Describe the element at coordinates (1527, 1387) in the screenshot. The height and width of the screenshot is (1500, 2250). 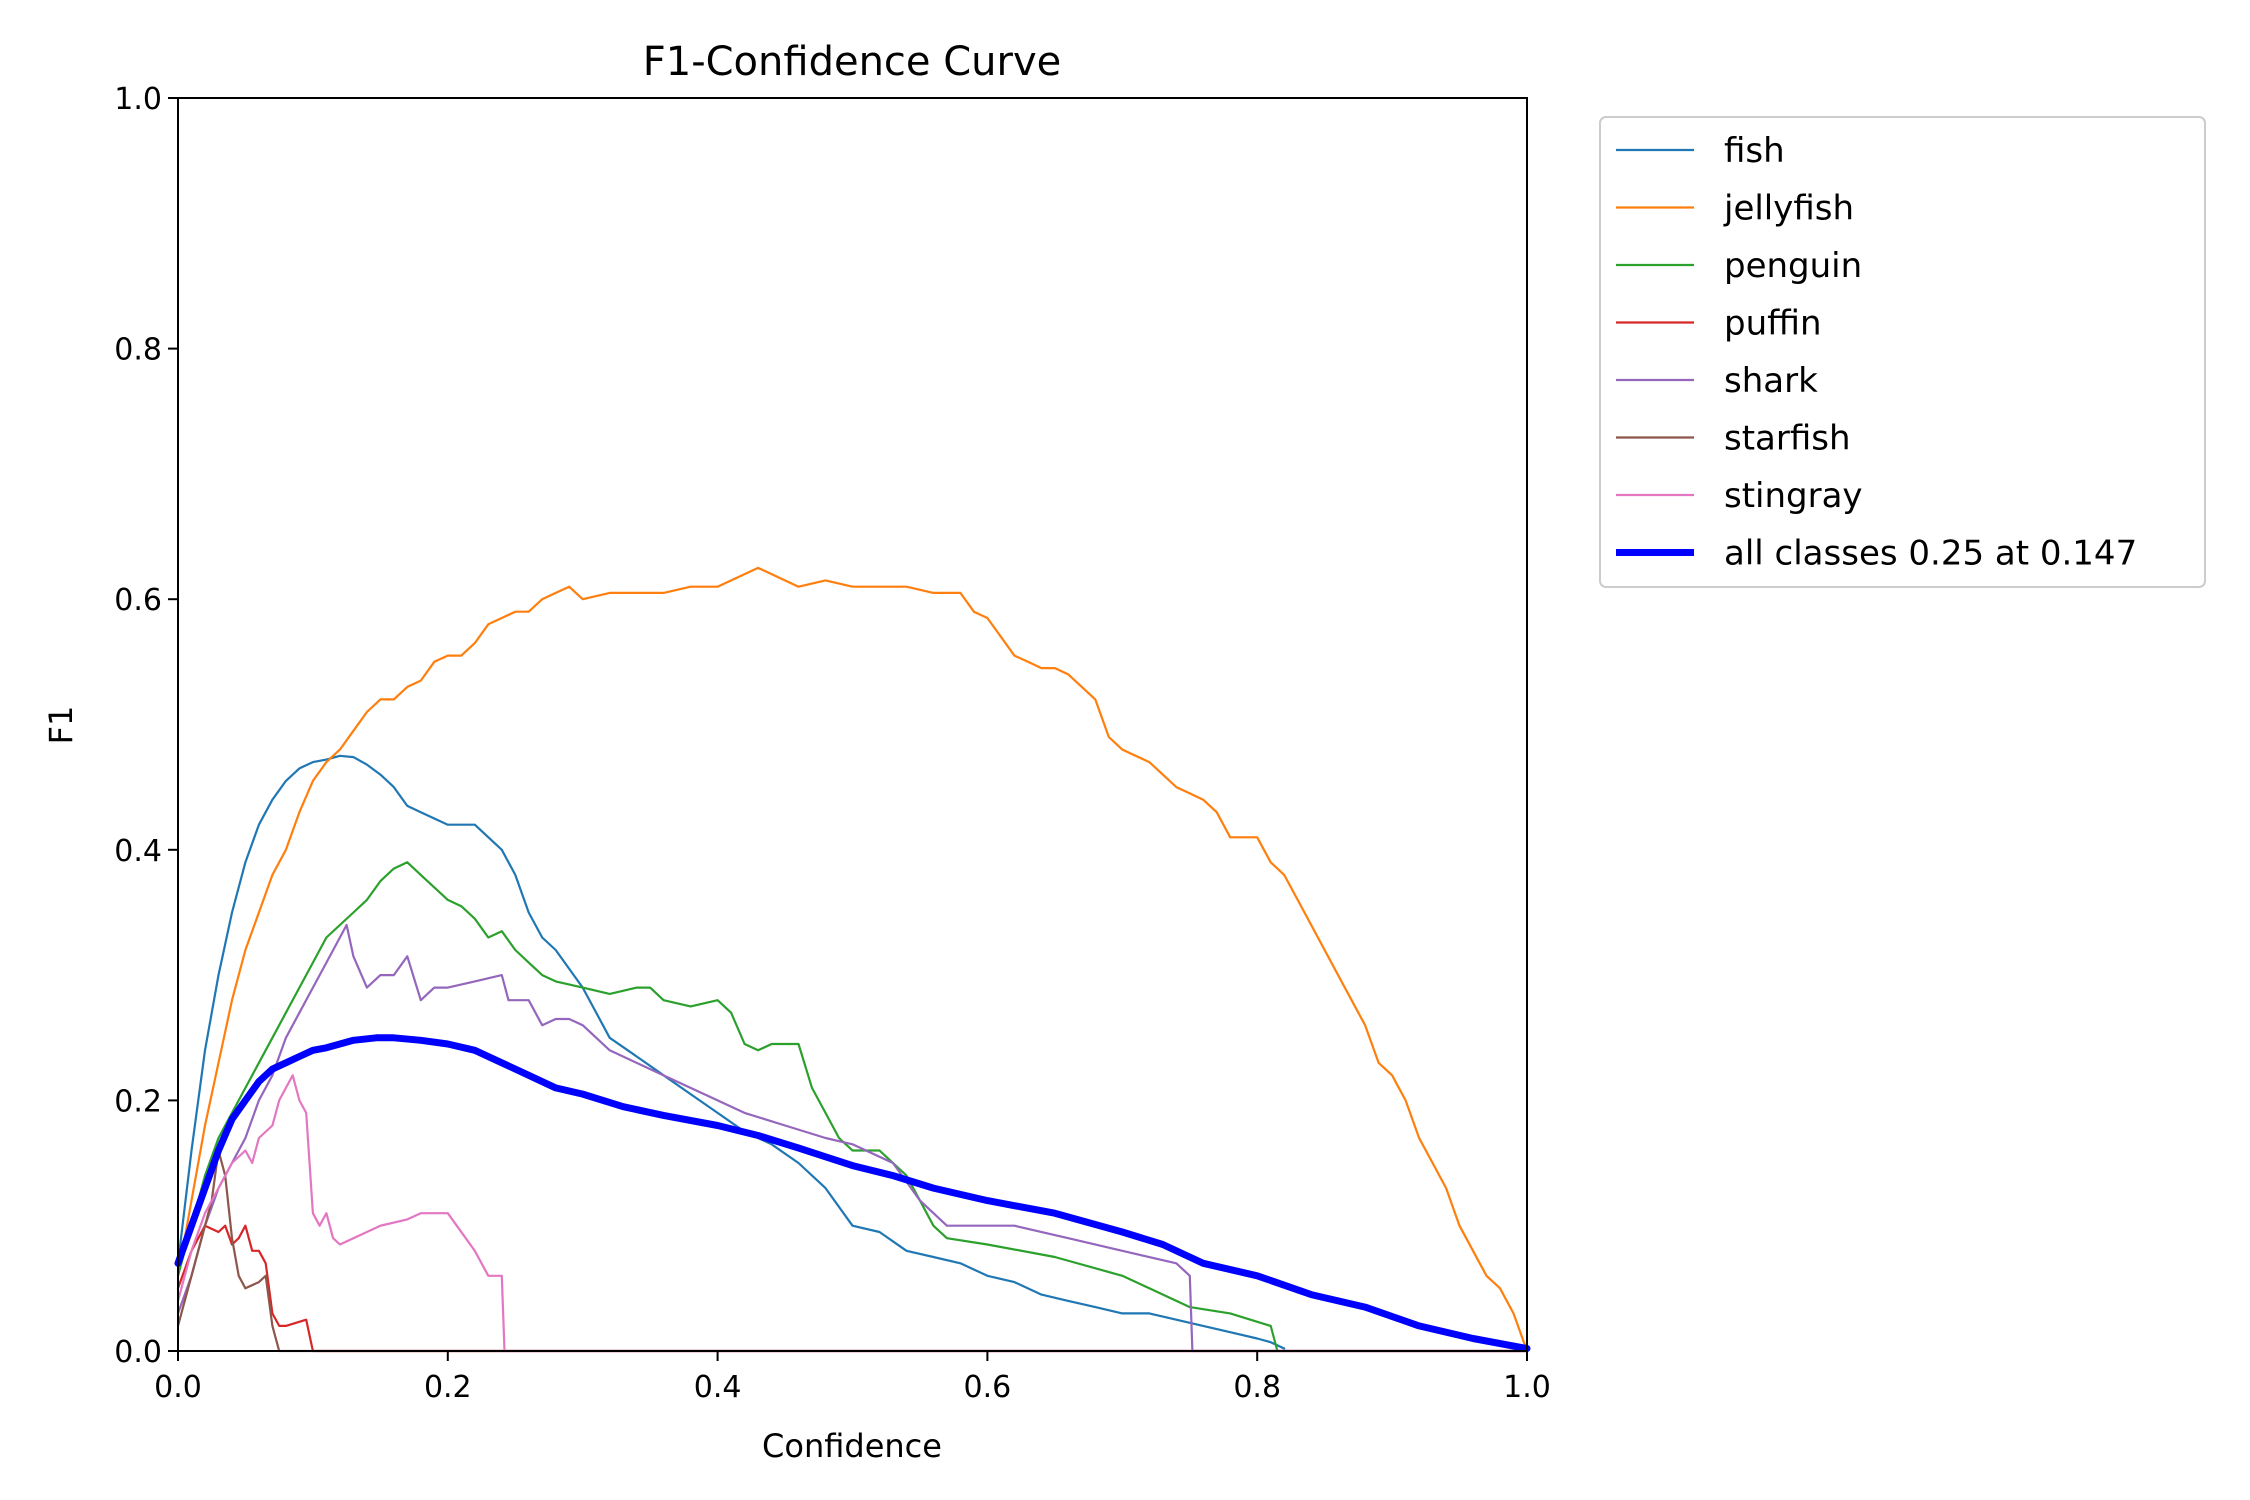
I see `x-tick-label: 1.0` at that location.